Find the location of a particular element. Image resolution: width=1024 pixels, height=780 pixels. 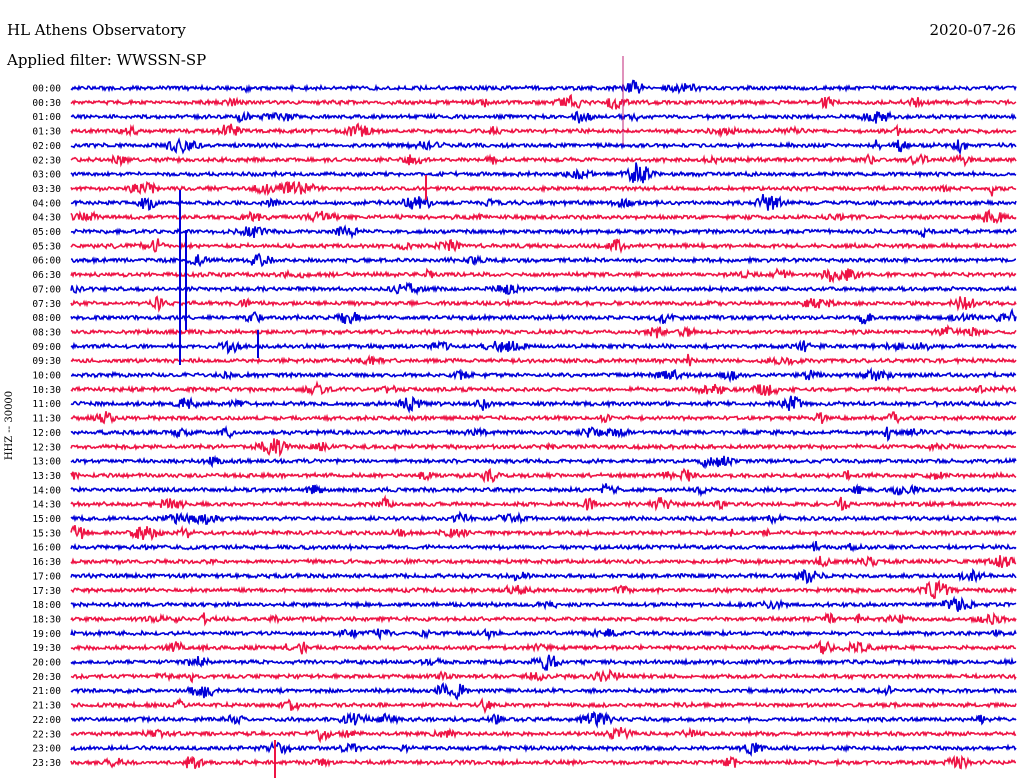

time-label: 04:00 is located at coordinates (46, 203).